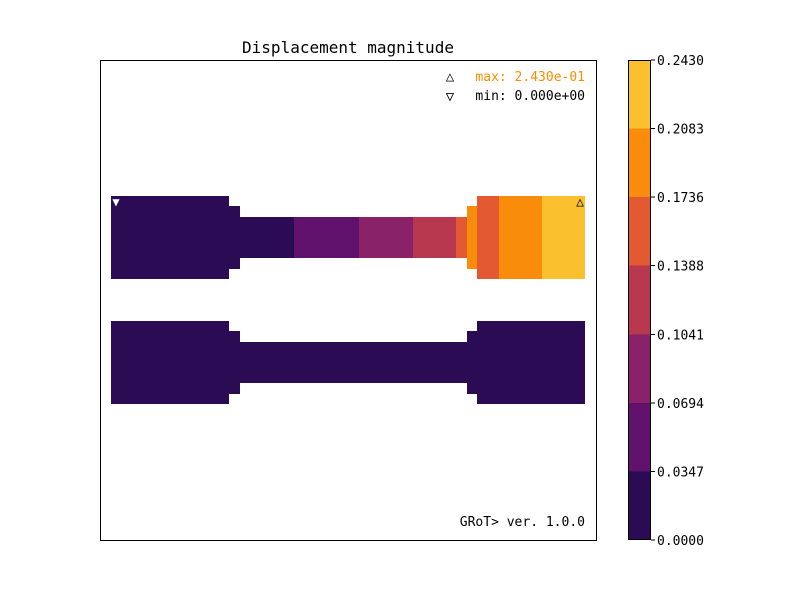 The height and width of the screenshot is (600, 800). I want to click on min-label: min: 0.000e+00, so click(530, 96).